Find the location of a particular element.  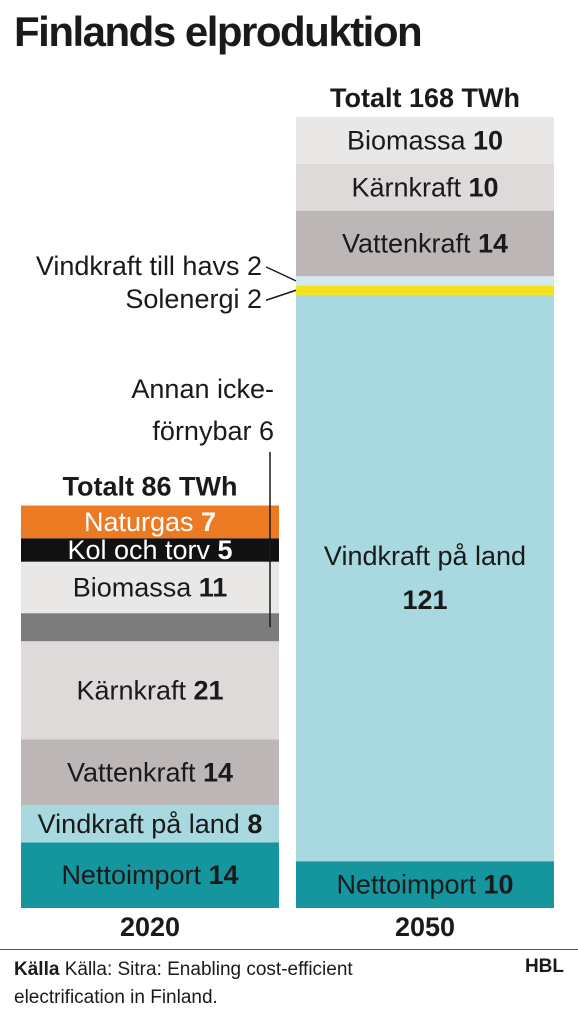

year-label-2020: 2020 is located at coordinates (150, 927).